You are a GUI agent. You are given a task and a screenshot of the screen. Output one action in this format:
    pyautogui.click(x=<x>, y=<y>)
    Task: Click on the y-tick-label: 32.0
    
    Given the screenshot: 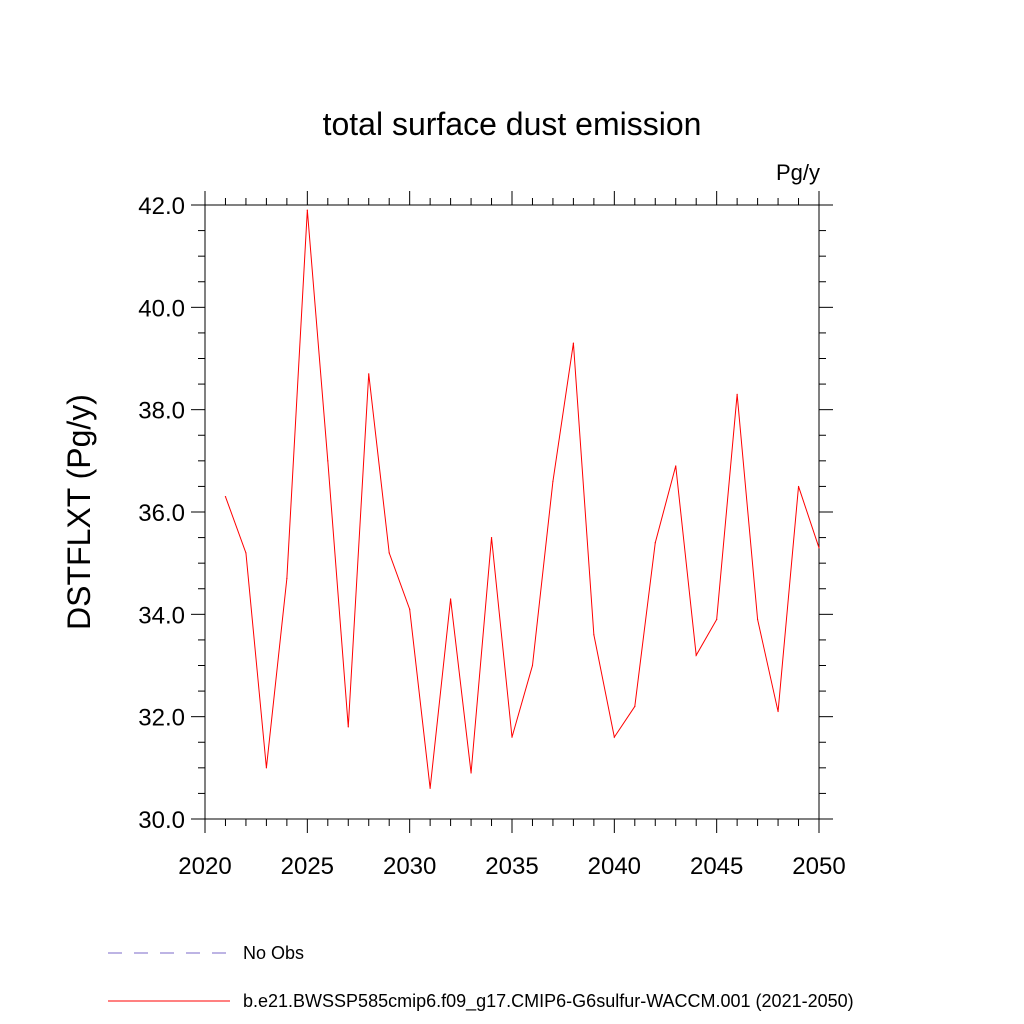 What is the action you would take?
    pyautogui.click(x=161, y=718)
    